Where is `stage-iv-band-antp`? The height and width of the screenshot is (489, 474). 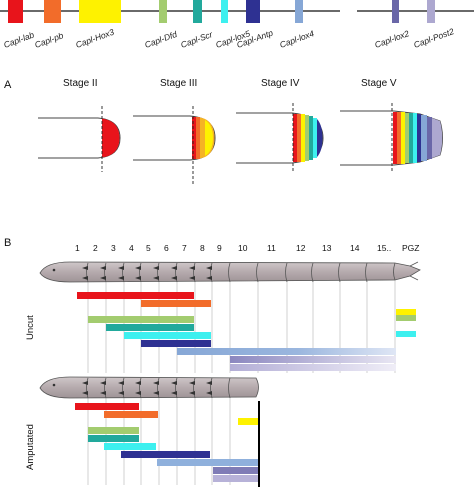
stage-iv-band-antp is located at coordinates (320, 138).